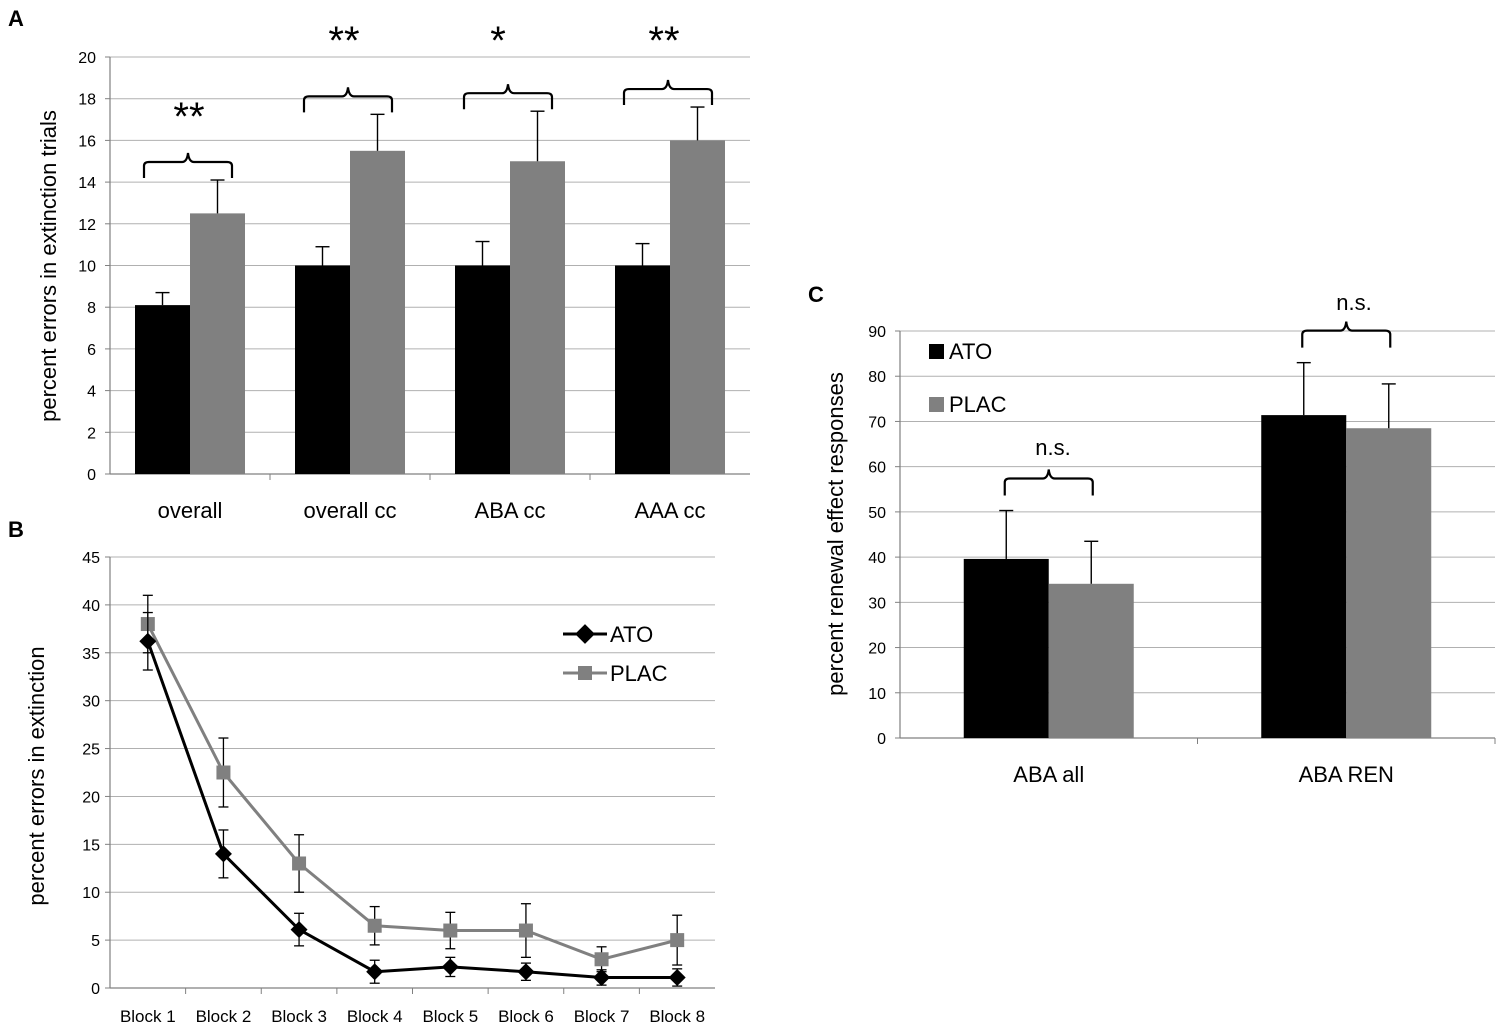 This screenshot has height=1034, width=1500. I want to click on panel-b-x-label: Block 3, so click(299, 1016).